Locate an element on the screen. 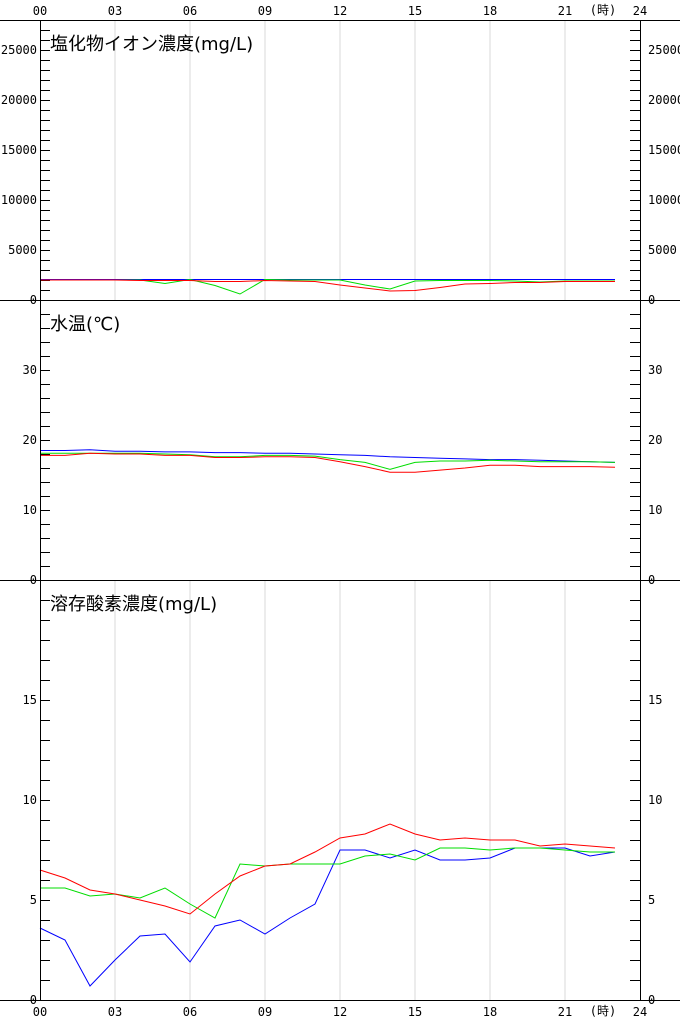 The image size is (680, 1020). x-tick-label-bottom: 09 is located at coordinates (265, 1012).